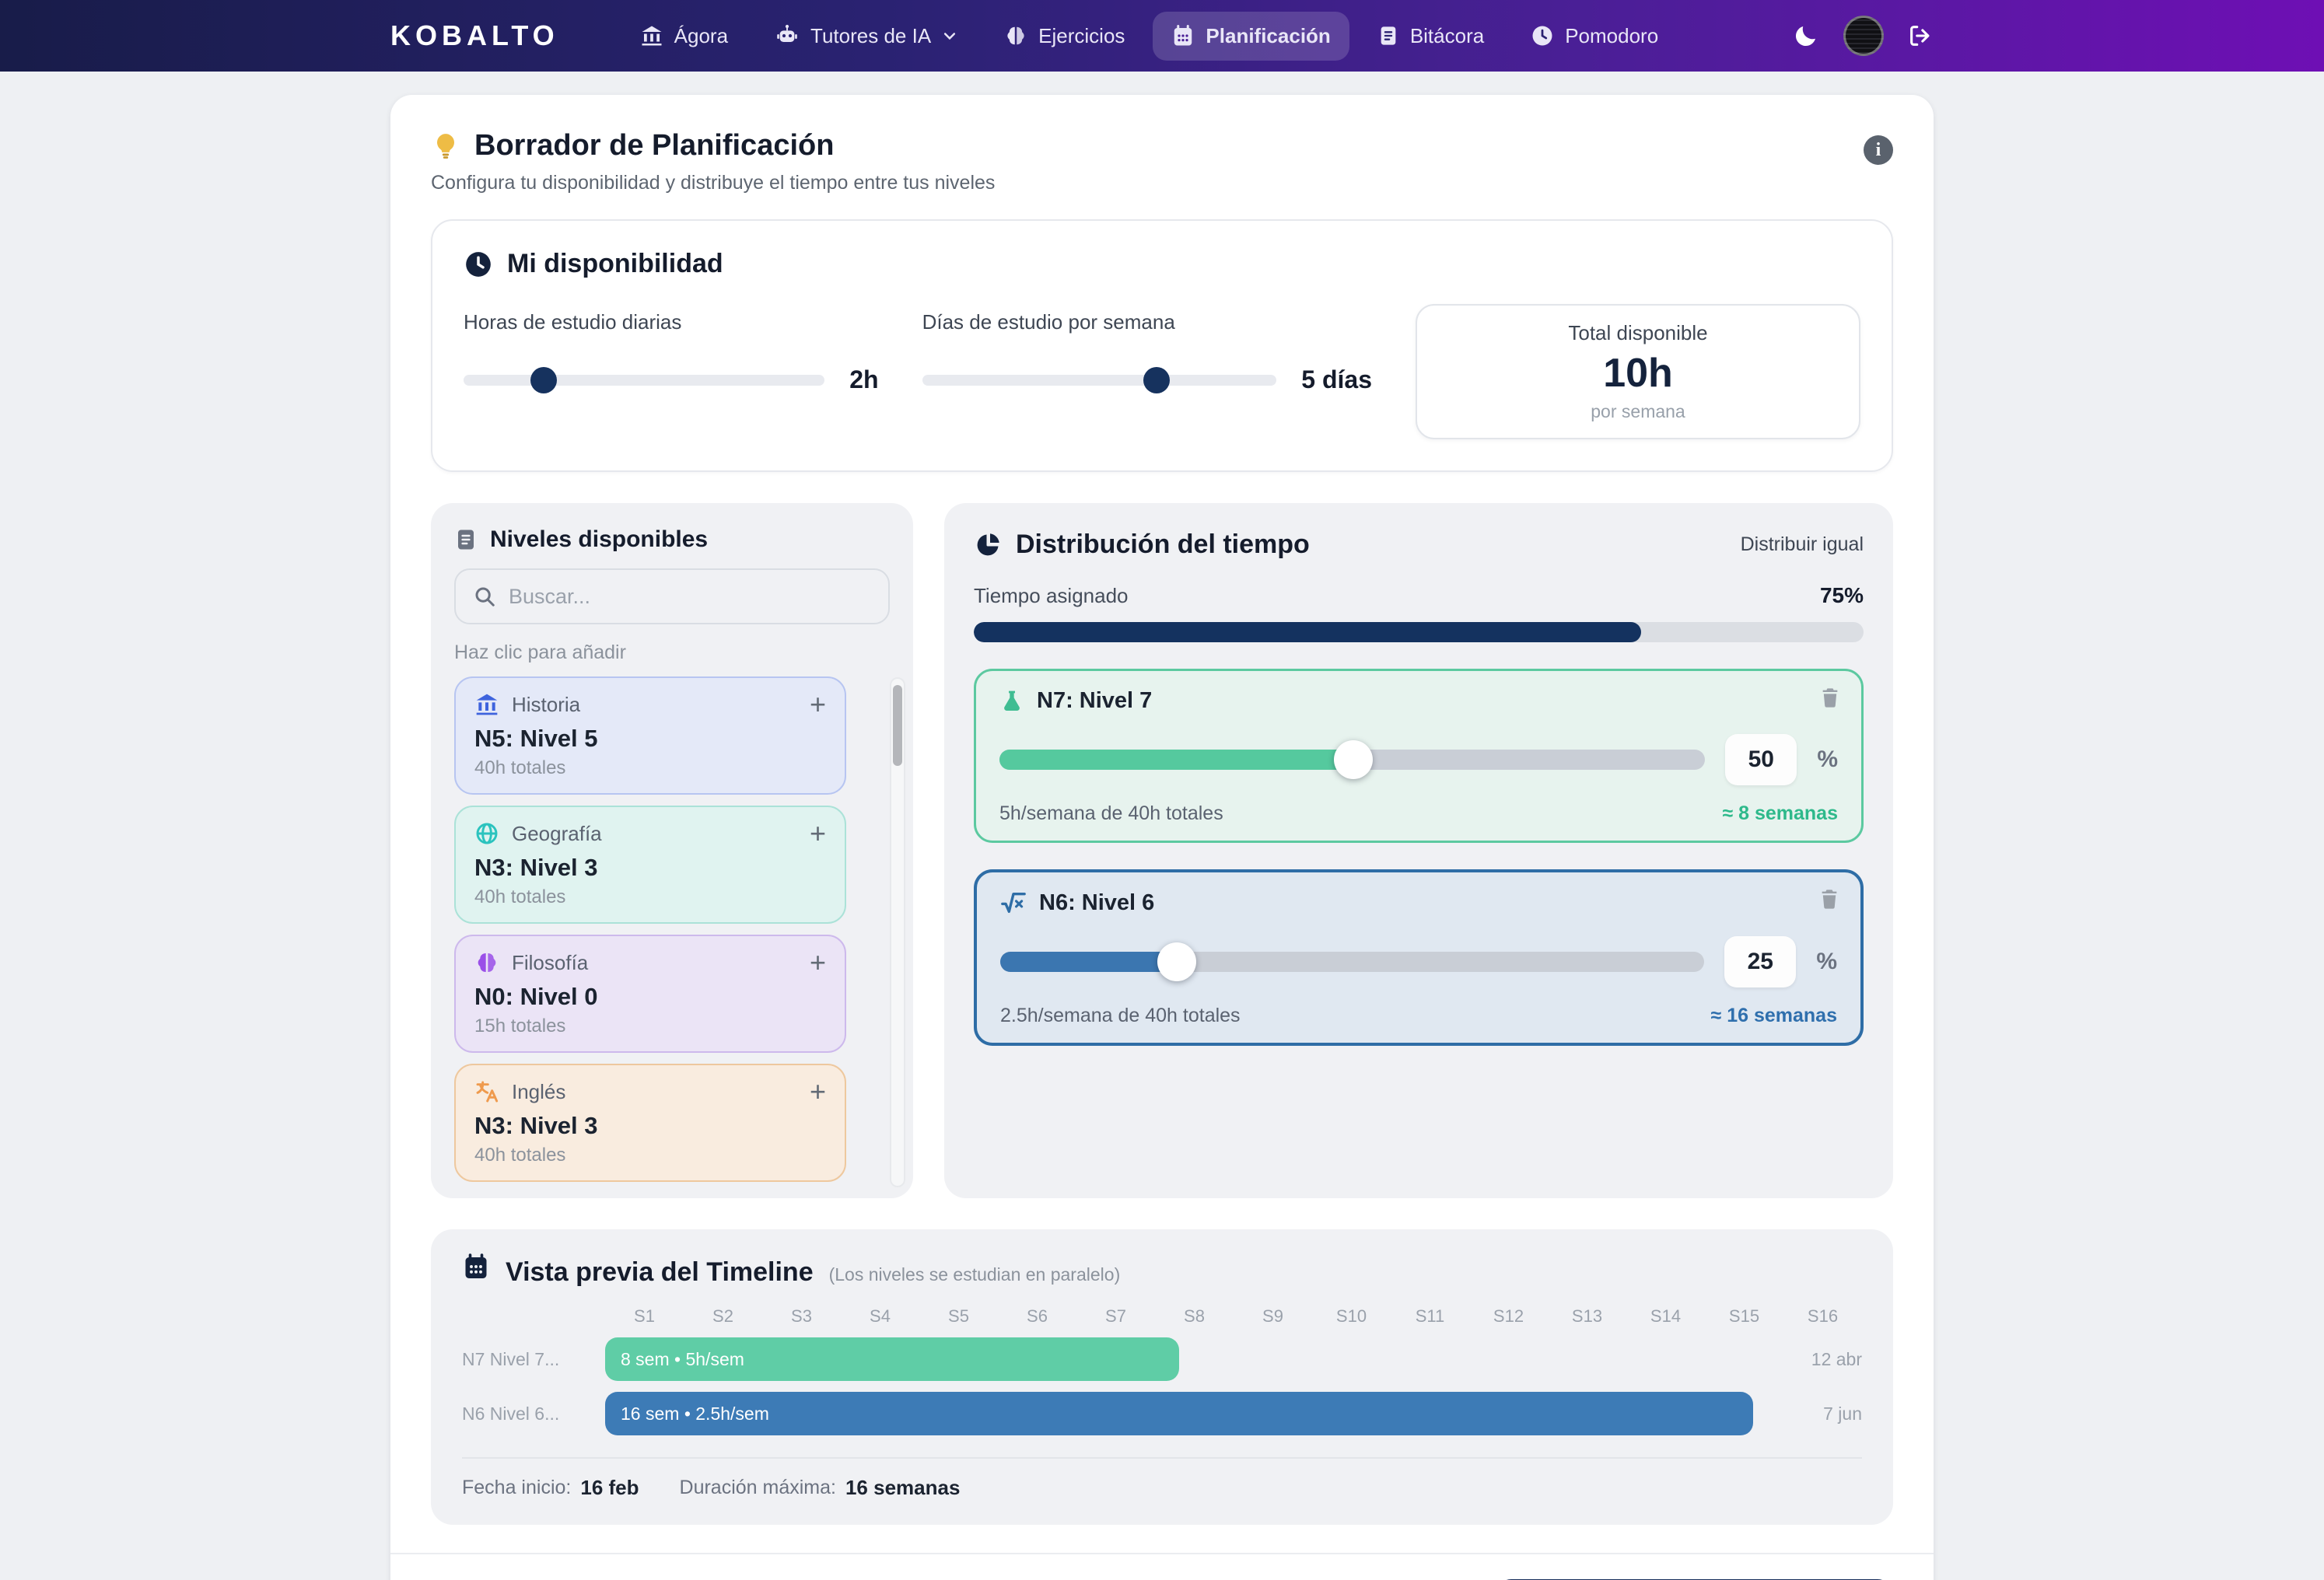  What do you see at coordinates (1052, 595) in the screenshot?
I see `assigned-time-label: Tiempo asignado` at bounding box center [1052, 595].